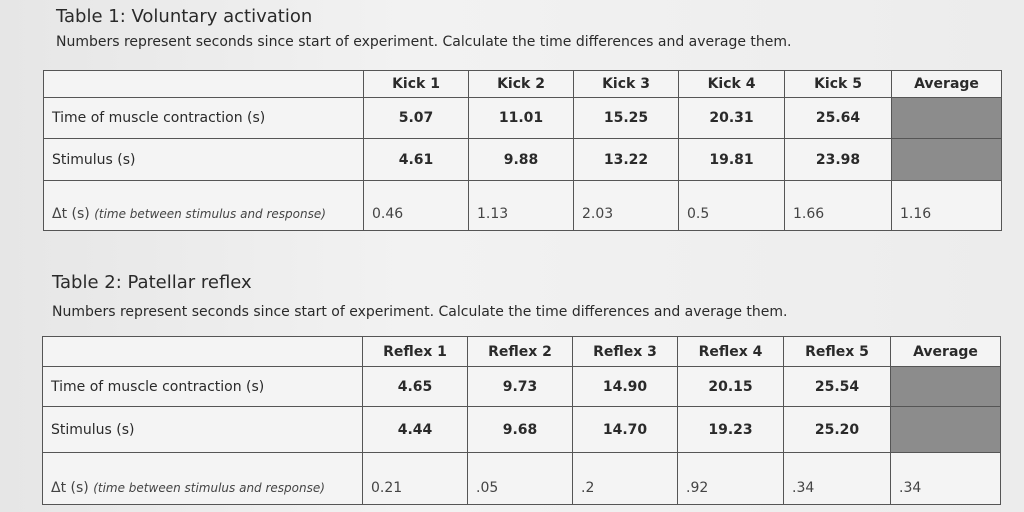 The height and width of the screenshot is (512, 1024). Describe the element at coordinates (152, 282) in the screenshot. I see `table-title: Table 2: Patellar reflex` at that location.